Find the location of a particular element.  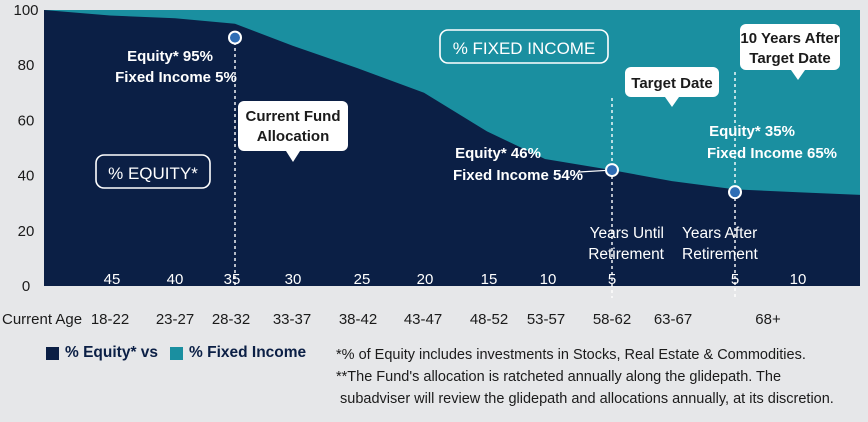

years-until-retirement-label: 15 is located at coordinates (489, 279).